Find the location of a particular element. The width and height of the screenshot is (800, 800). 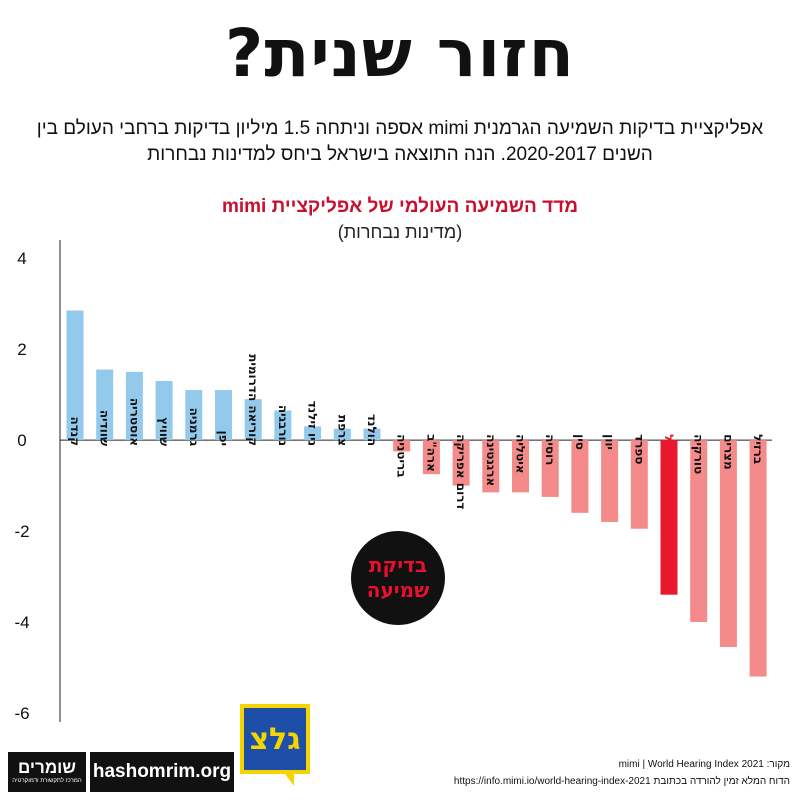

category-label: הולנד is located at coordinates (372, 430).